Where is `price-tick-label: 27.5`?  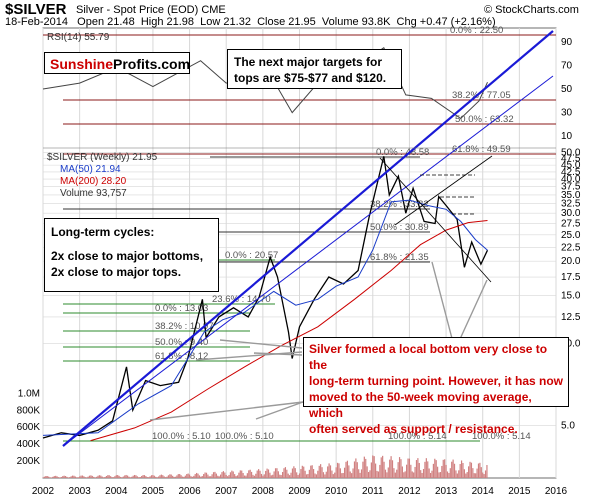 price-tick-label: 27.5 is located at coordinates (571, 223).